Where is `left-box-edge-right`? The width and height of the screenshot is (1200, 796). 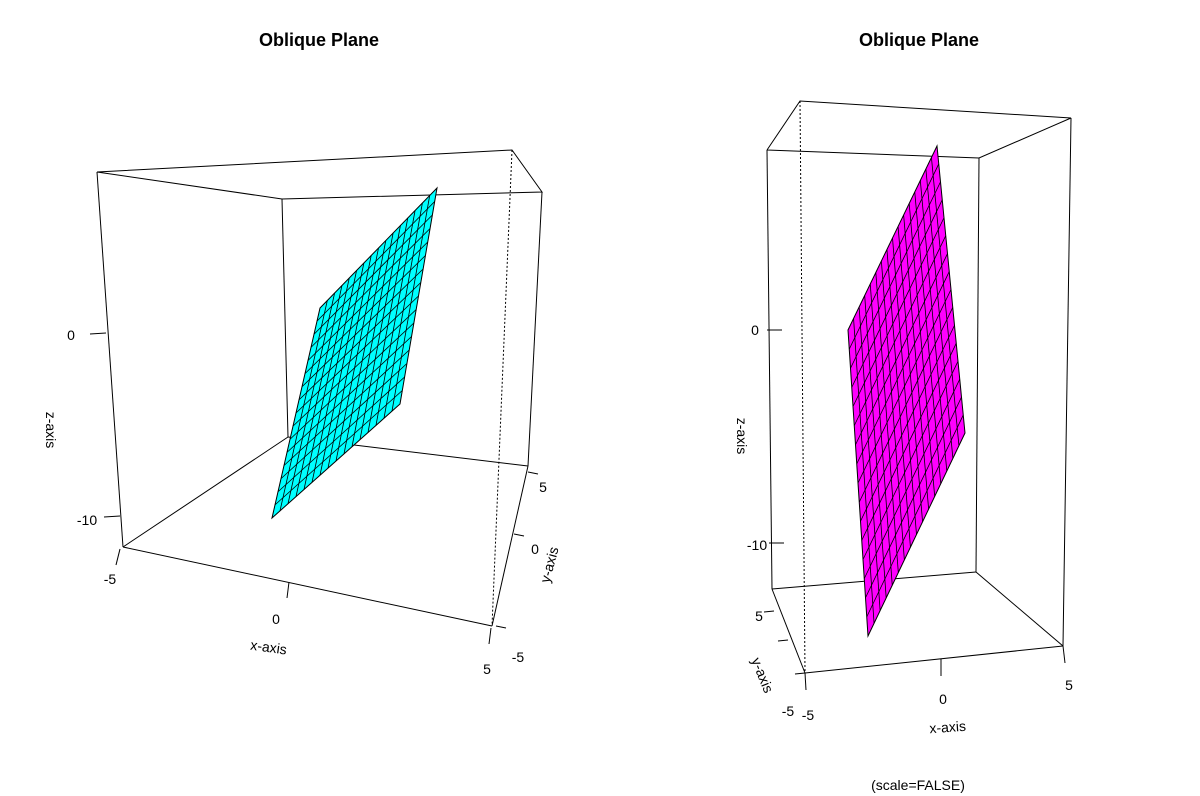
left-box-edge-right is located at coordinates (535, 329).